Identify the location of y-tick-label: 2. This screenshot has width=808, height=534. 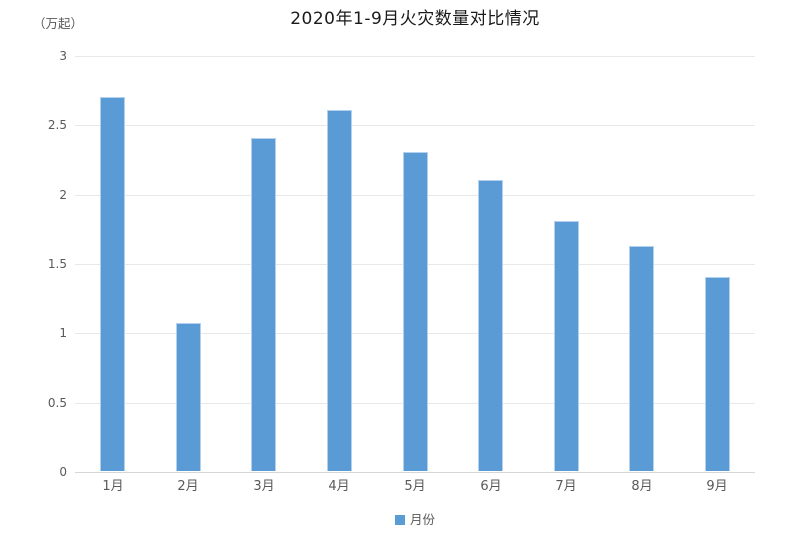
(63, 195).